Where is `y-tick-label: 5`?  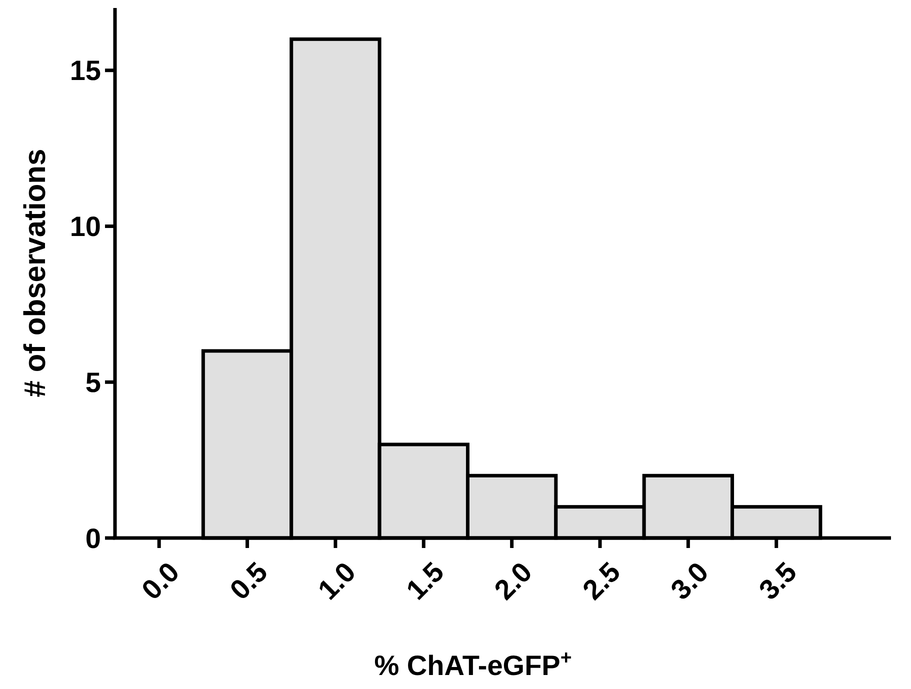
y-tick-label: 5 is located at coordinates (93, 382).